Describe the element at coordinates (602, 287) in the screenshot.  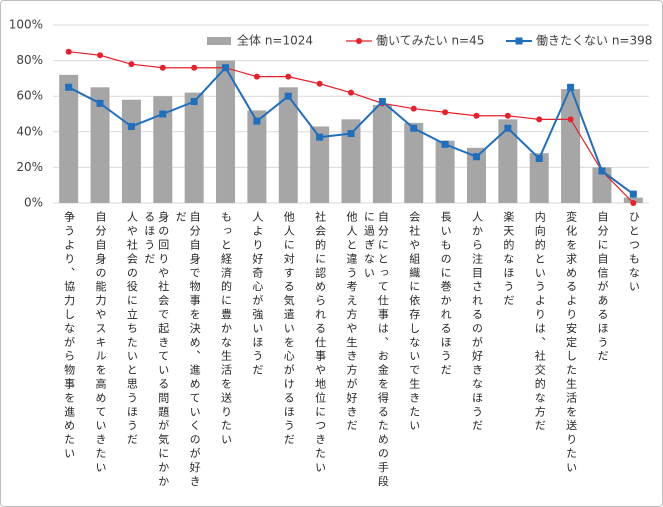
I see `x-tick-label: 自分に自信があるほうだ` at that location.